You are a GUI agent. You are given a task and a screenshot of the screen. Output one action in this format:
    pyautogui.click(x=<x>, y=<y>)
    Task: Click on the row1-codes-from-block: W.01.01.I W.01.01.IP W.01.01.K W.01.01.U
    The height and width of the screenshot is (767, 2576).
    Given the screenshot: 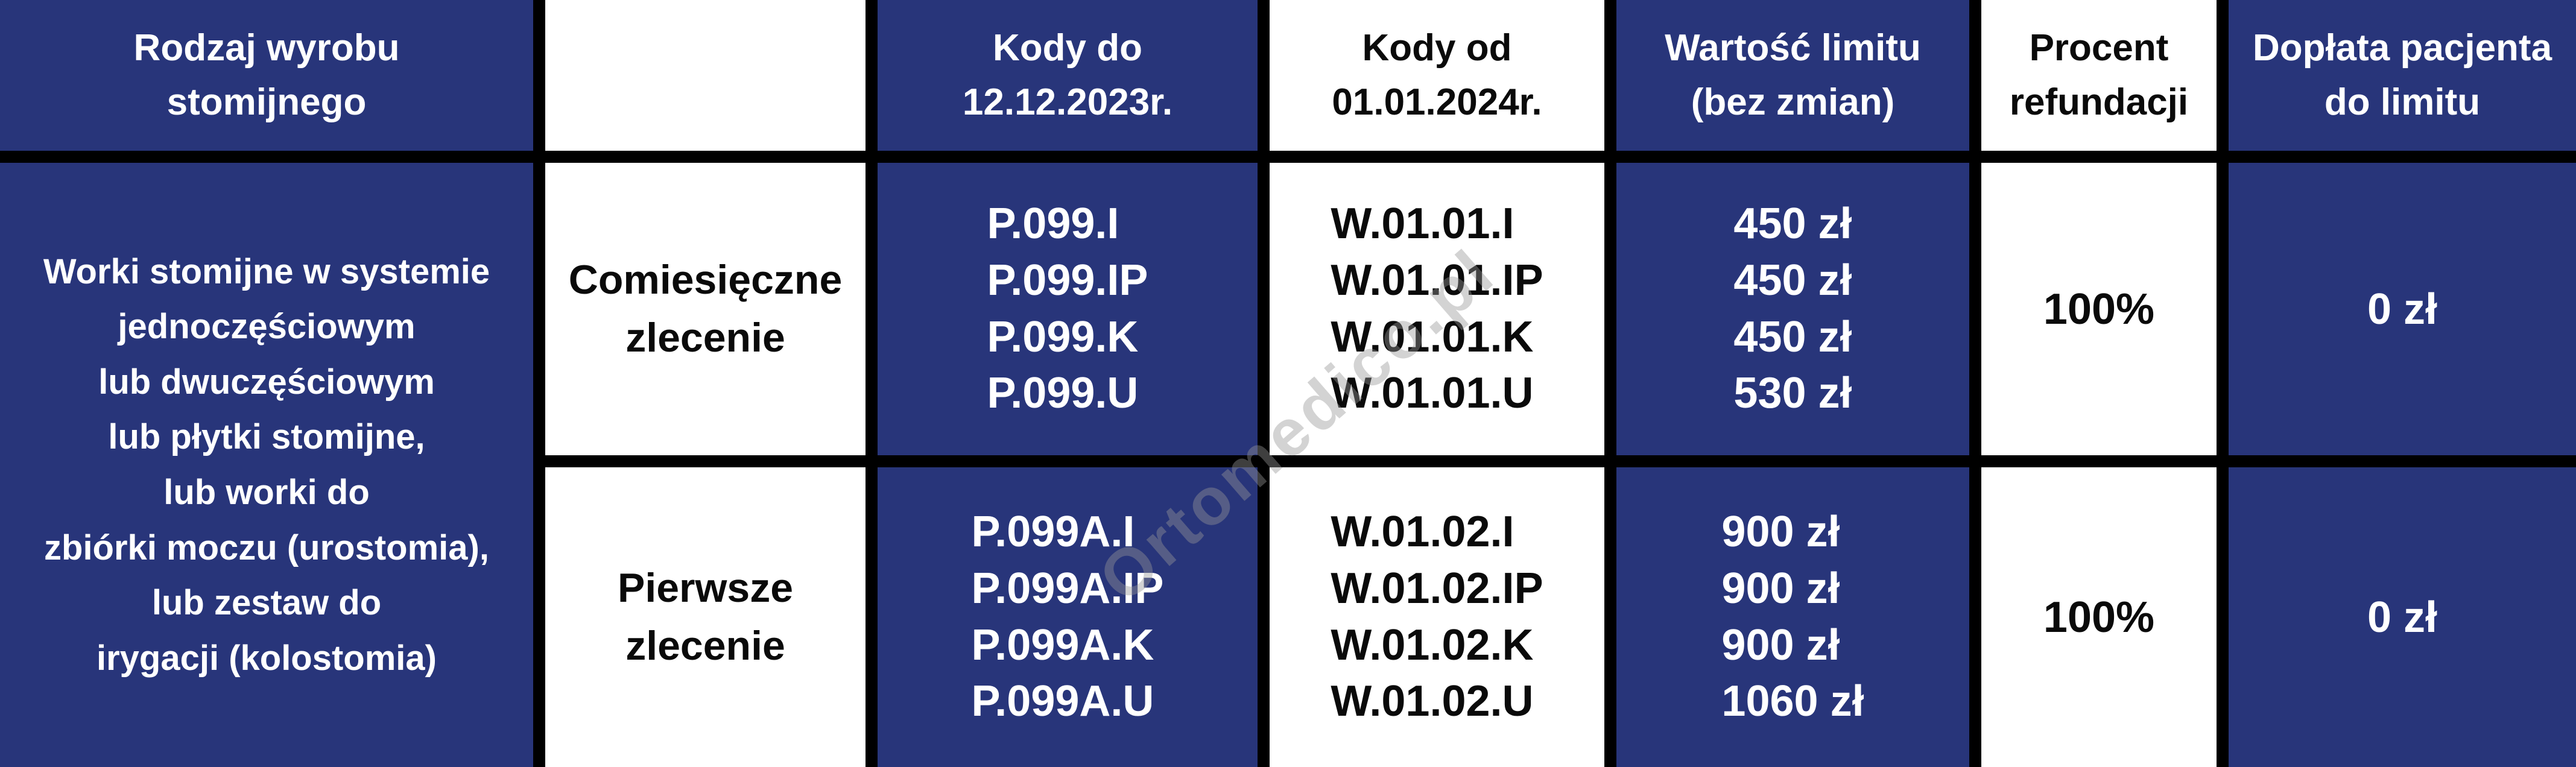 What is the action you would take?
    pyautogui.click(x=1437, y=309)
    